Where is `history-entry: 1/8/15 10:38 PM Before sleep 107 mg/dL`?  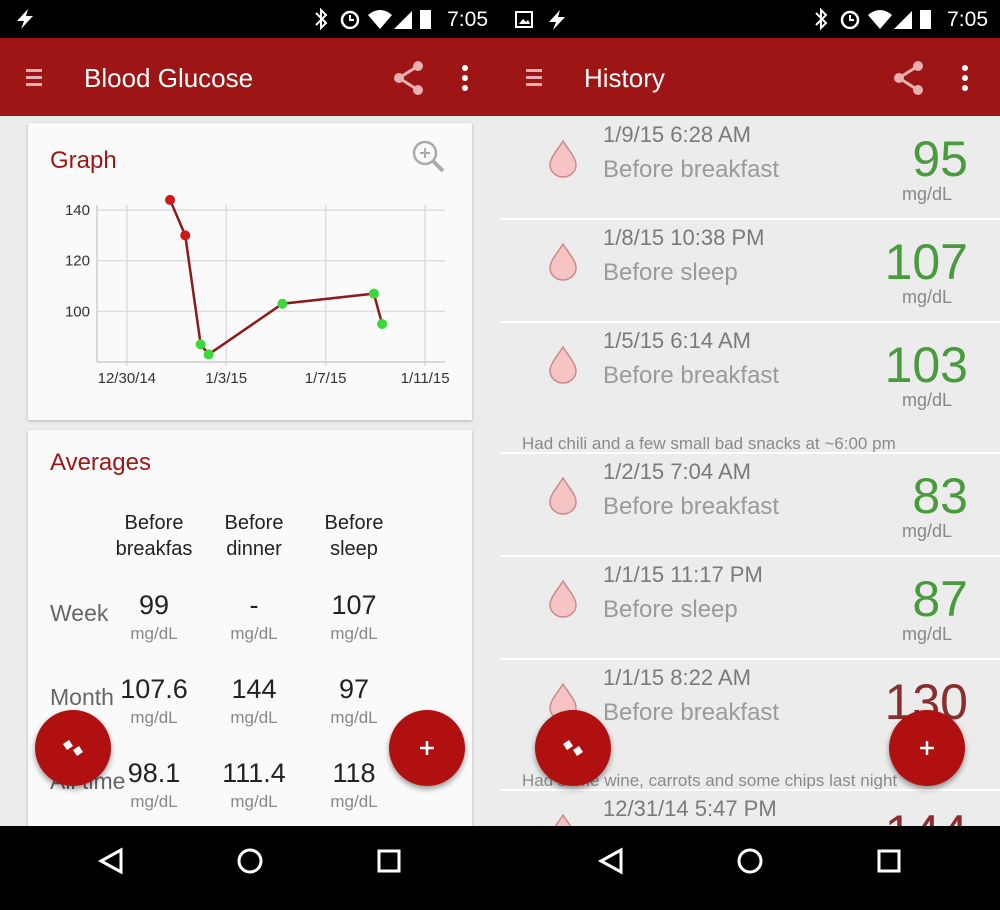 history-entry: 1/8/15 10:38 PM Before sleep 107 mg/dL is located at coordinates (750, 270).